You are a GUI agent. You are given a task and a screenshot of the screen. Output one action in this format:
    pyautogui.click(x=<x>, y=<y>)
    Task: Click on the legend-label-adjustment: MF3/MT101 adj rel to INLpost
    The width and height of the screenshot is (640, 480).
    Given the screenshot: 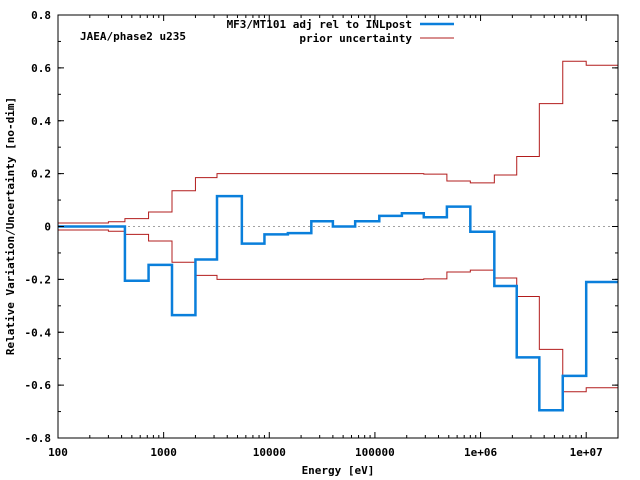 What is the action you would take?
    pyautogui.click(x=319, y=24)
    